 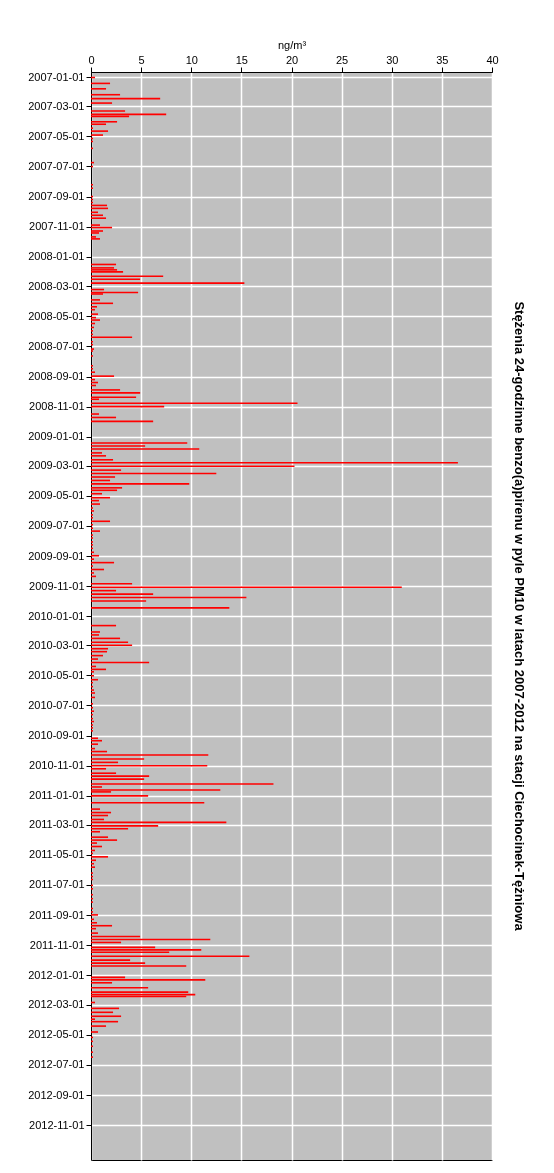 I want to click on y-tick-label: 2011-07-01, so click(x=57, y=884).